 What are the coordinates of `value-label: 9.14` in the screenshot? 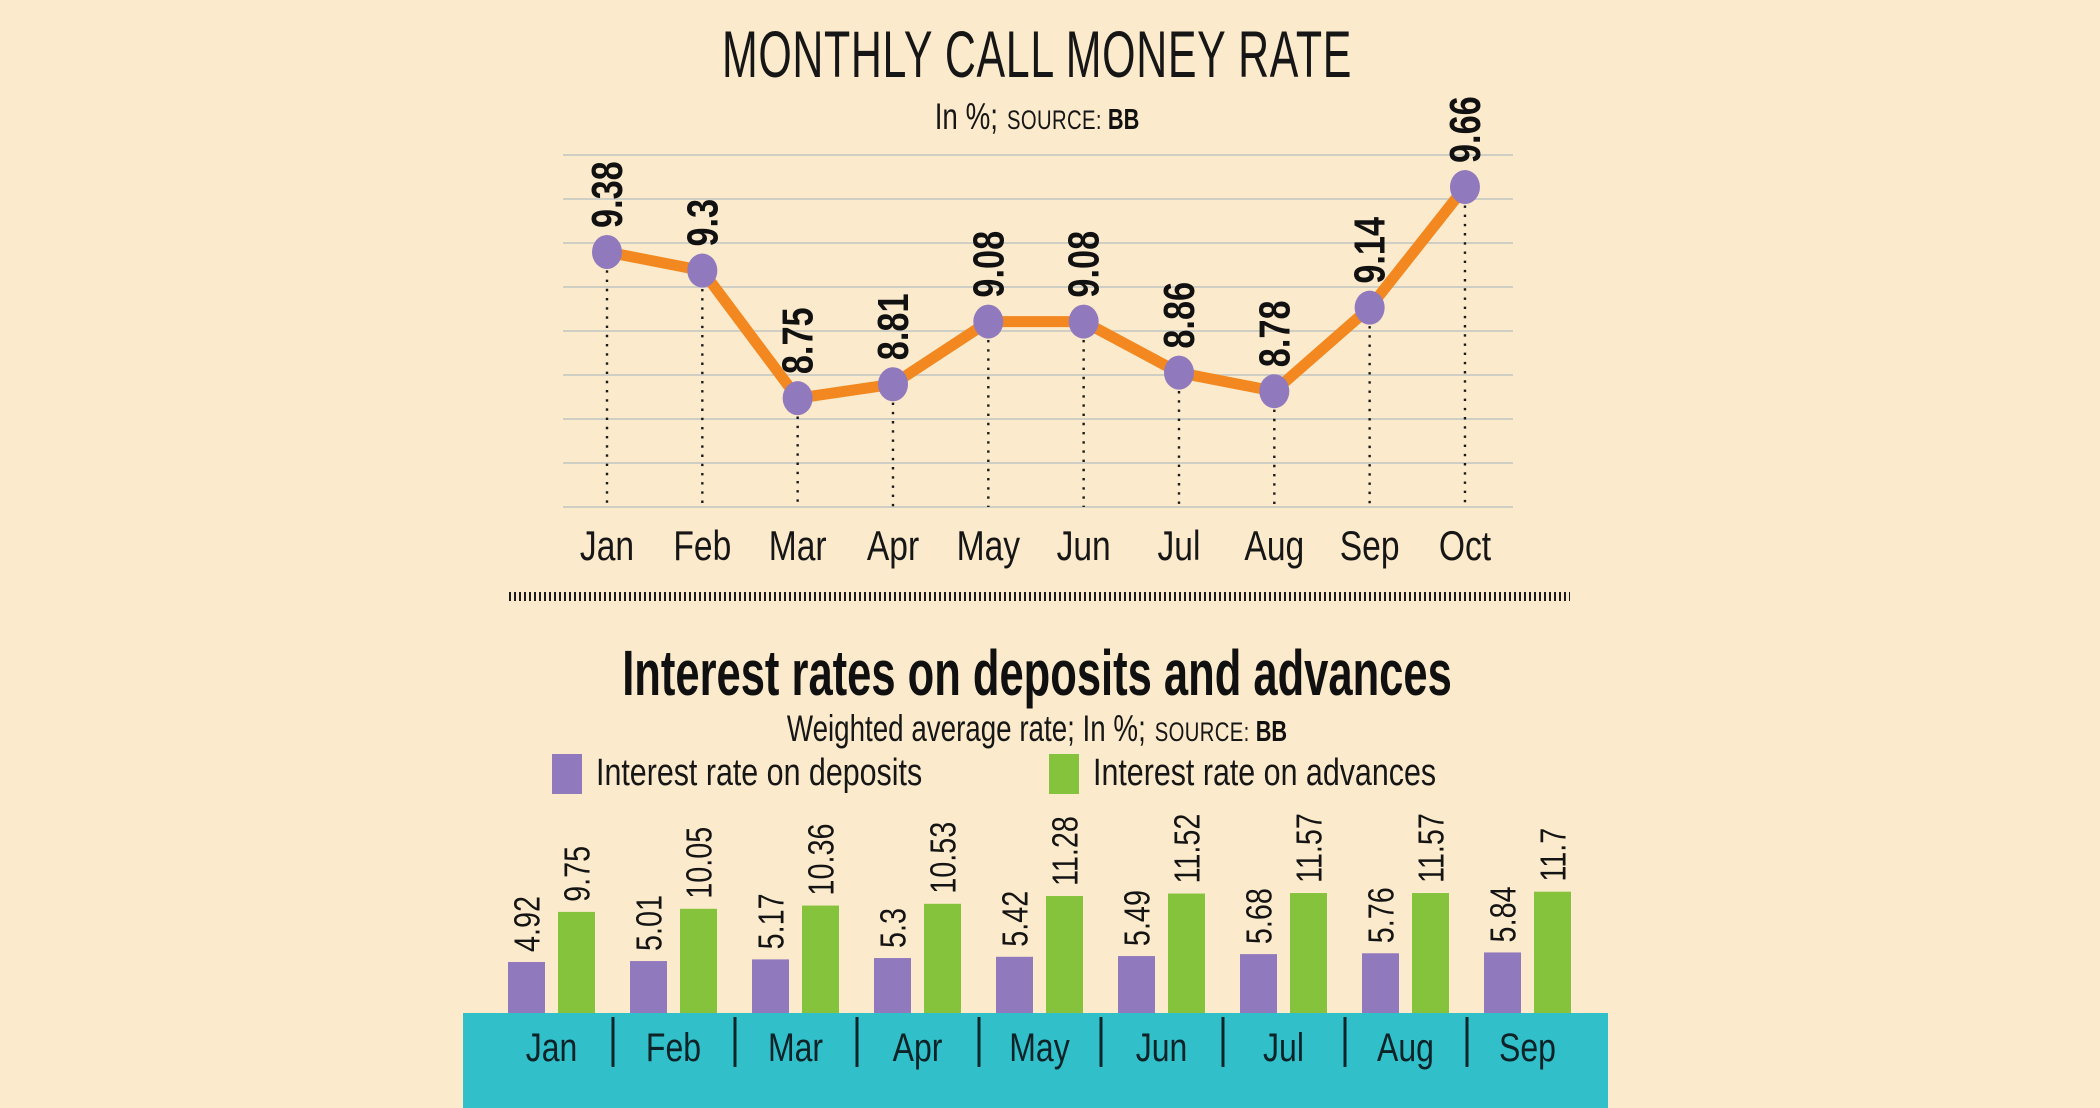 It's located at (1370, 250).